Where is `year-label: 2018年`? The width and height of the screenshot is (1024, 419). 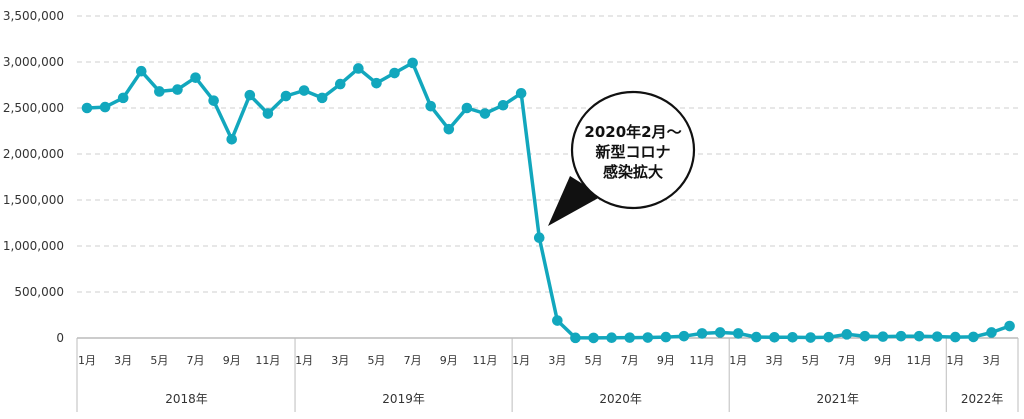
year-label: 2018年 is located at coordinates (186, 399).